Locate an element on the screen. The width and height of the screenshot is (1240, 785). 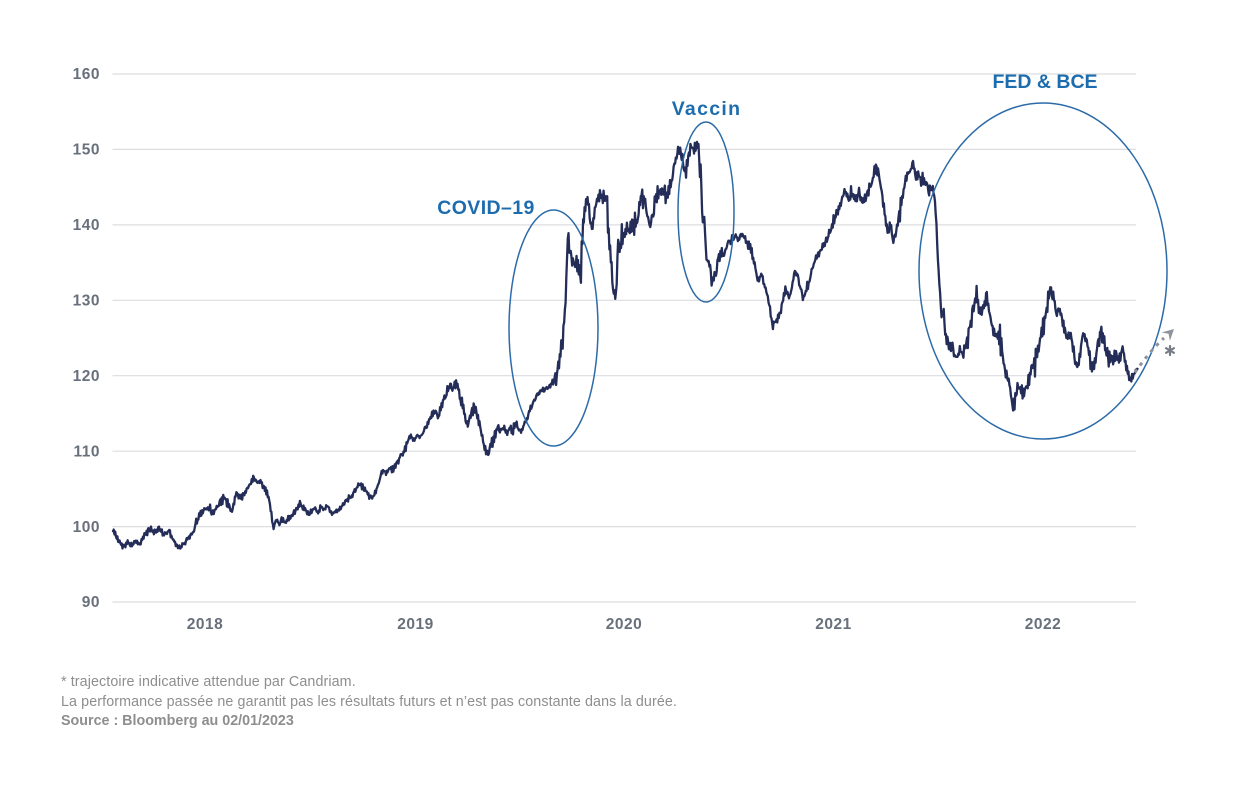
svg-text: 2020 is located at coordinates (624, 624).